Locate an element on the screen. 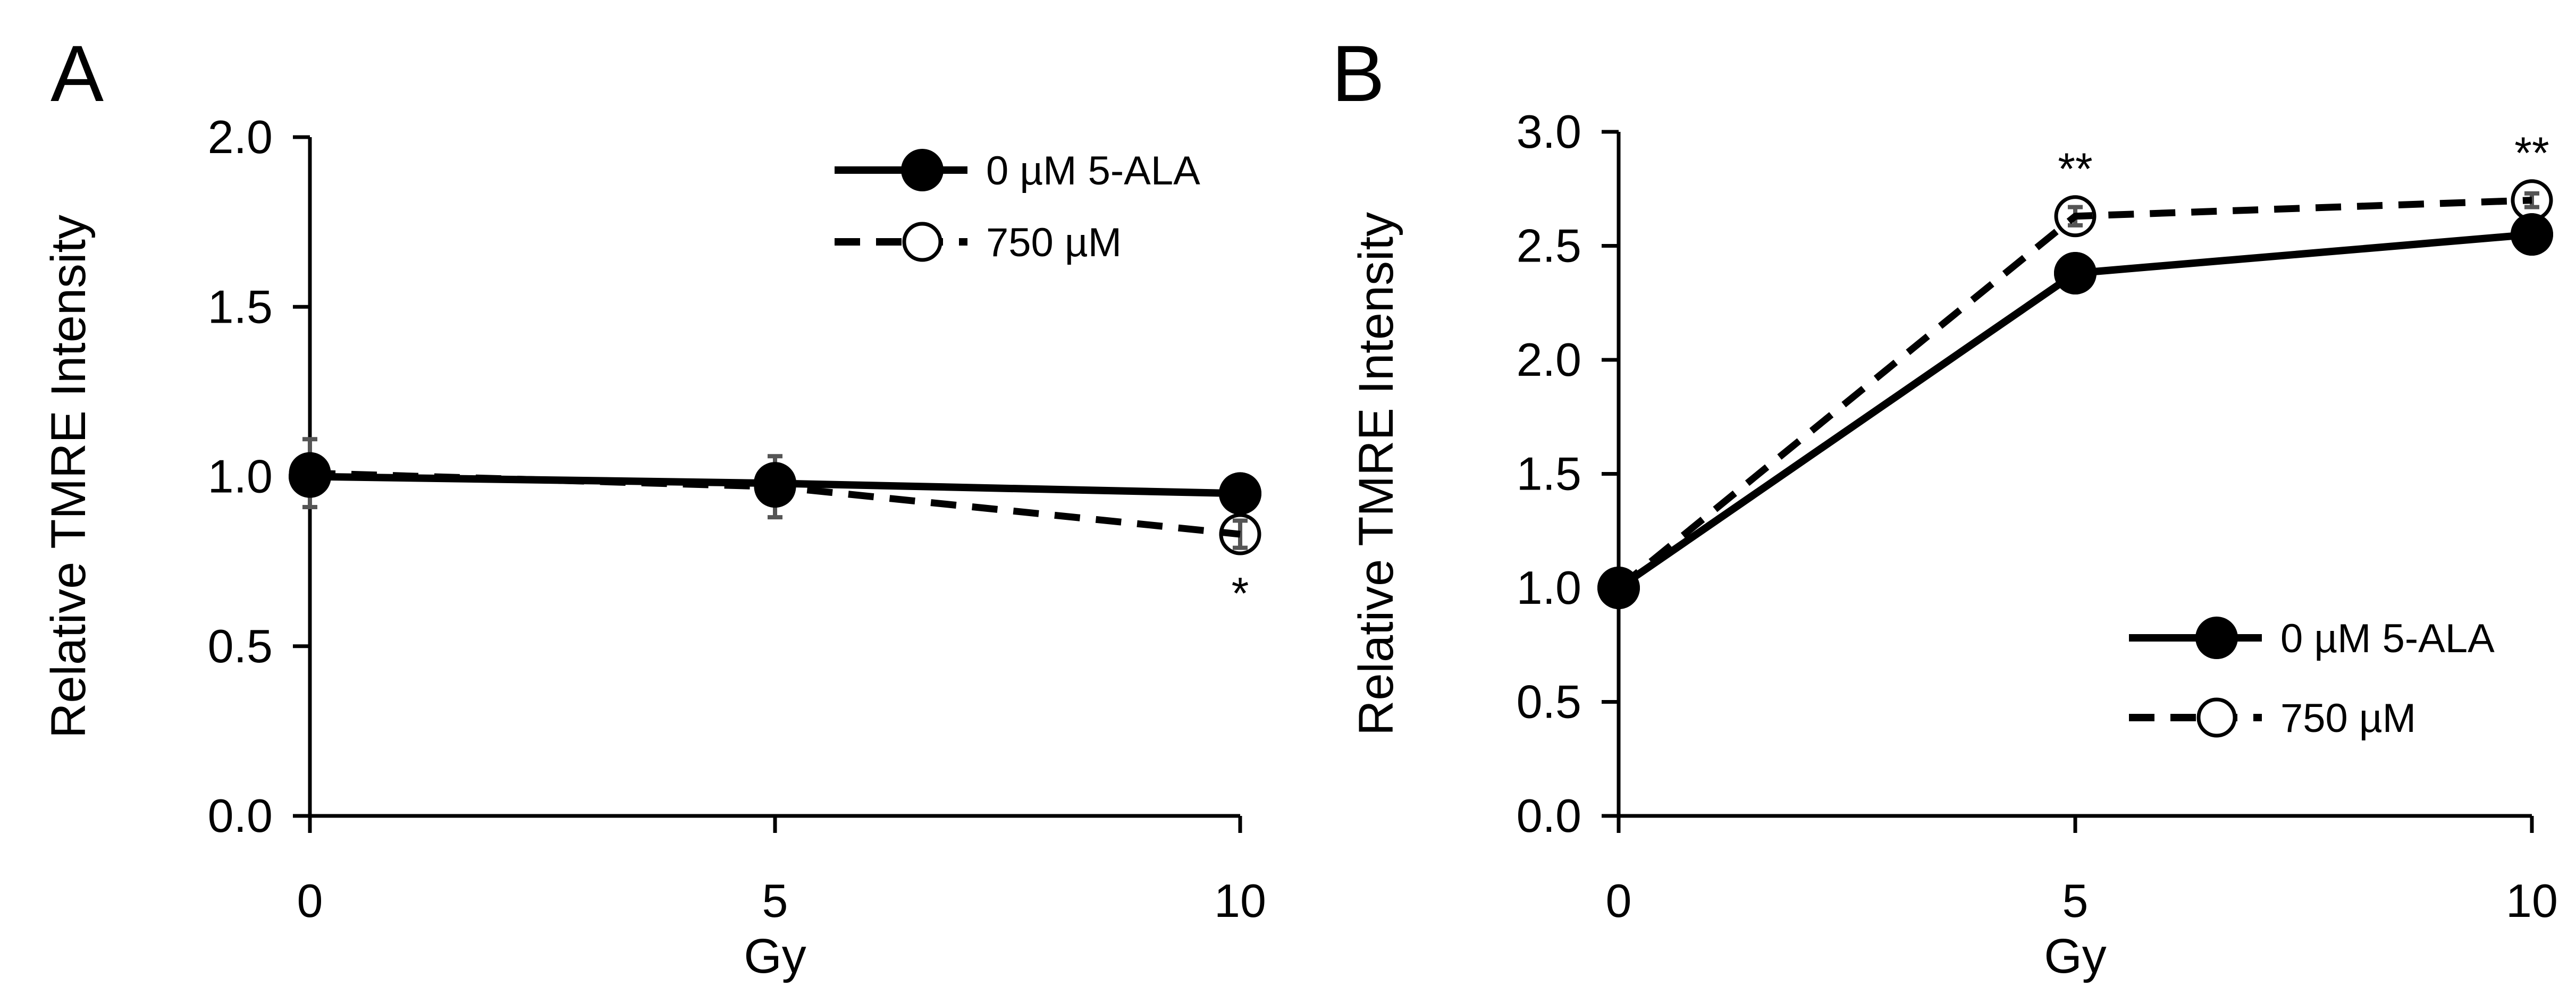 This screenshot has height=1003, width=2576. y-tick-label: 2.5 is located at coordinates (1549, 246).